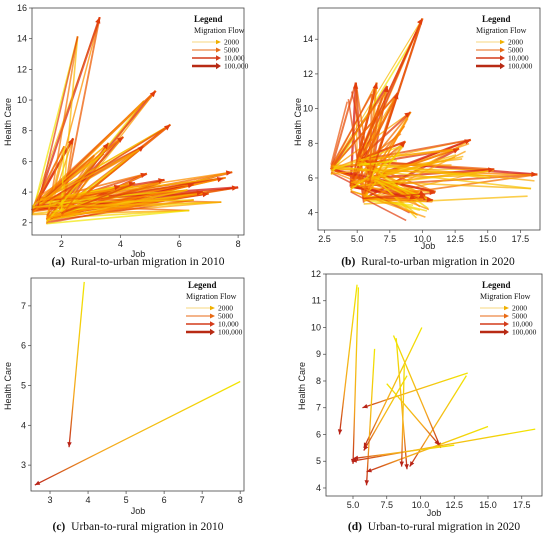  Describe the element at coordinates (522, 505) in the screenshot. I see `x-tick-label: 17.5` at that location.